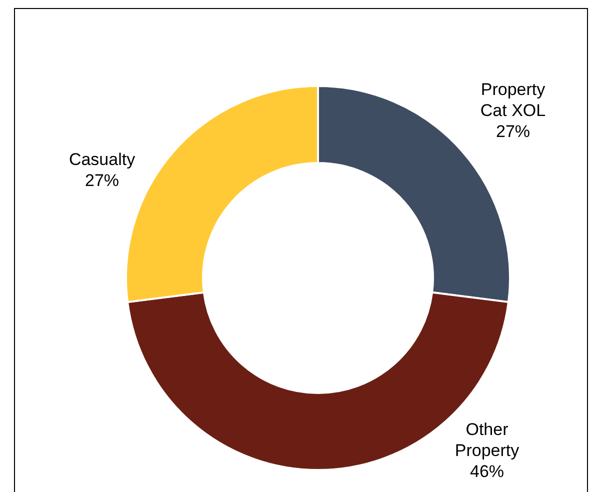 This screenshot has height=492, width=589. I want to click on slice-label: Casualty, so click(102, 159).